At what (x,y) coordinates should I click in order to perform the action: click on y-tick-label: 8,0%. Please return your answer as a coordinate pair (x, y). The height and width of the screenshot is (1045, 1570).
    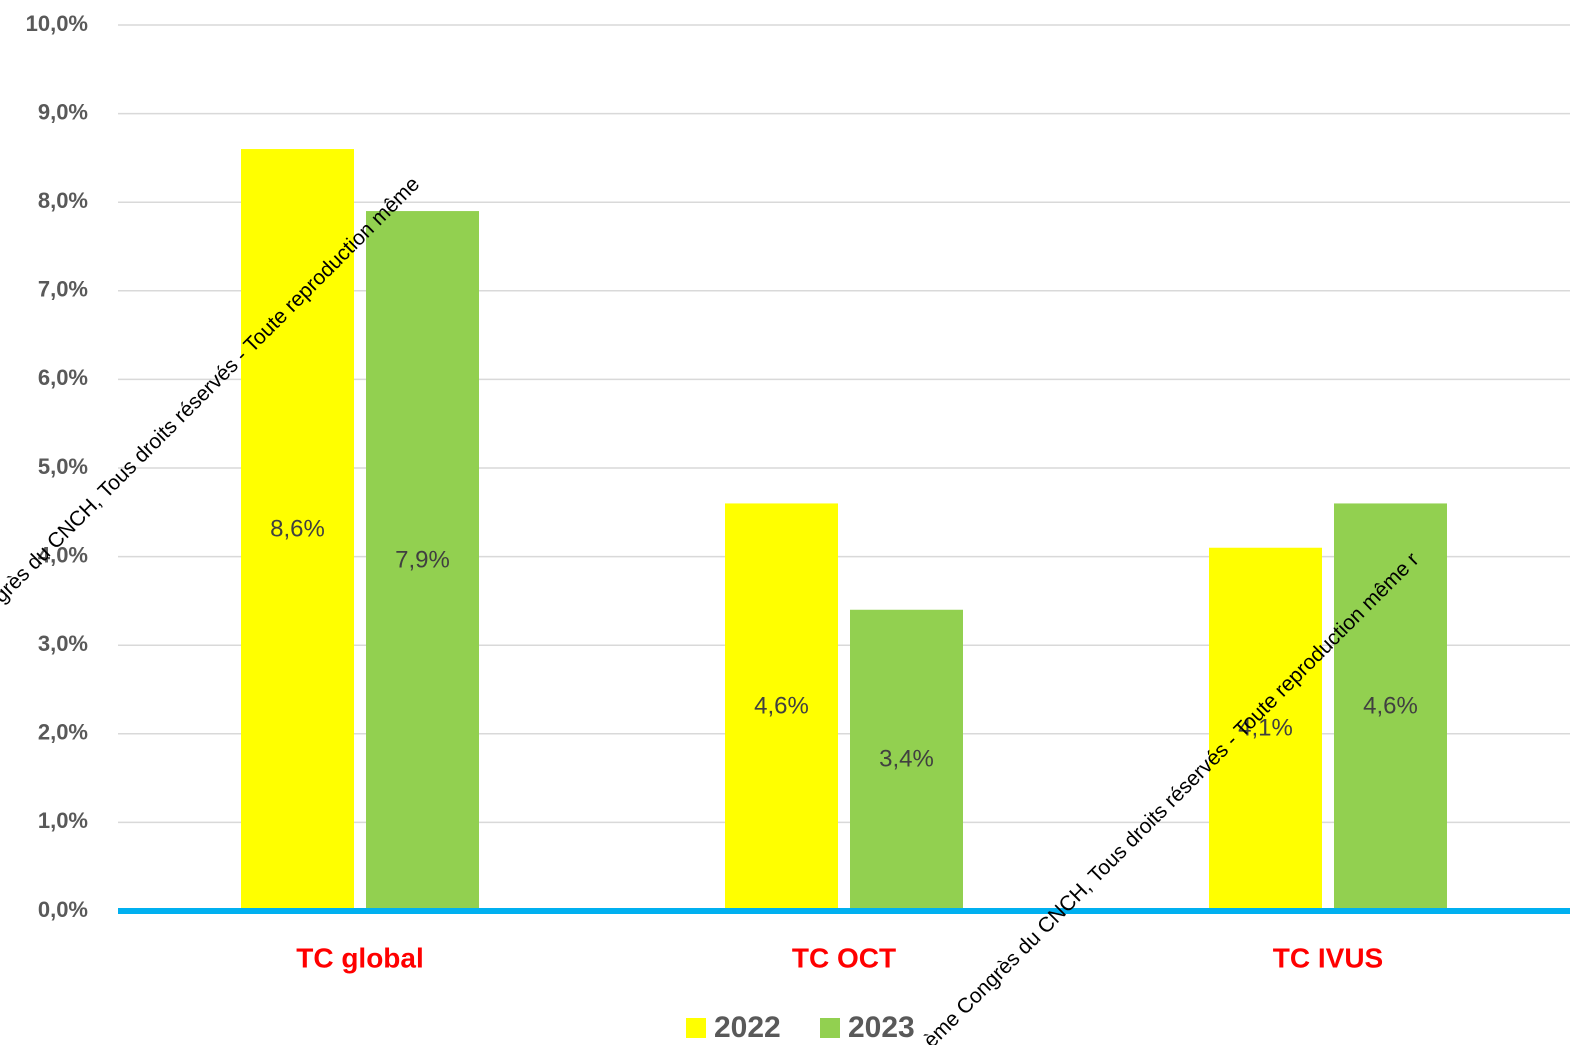
    Looking at the image, I should click on (63, 200).